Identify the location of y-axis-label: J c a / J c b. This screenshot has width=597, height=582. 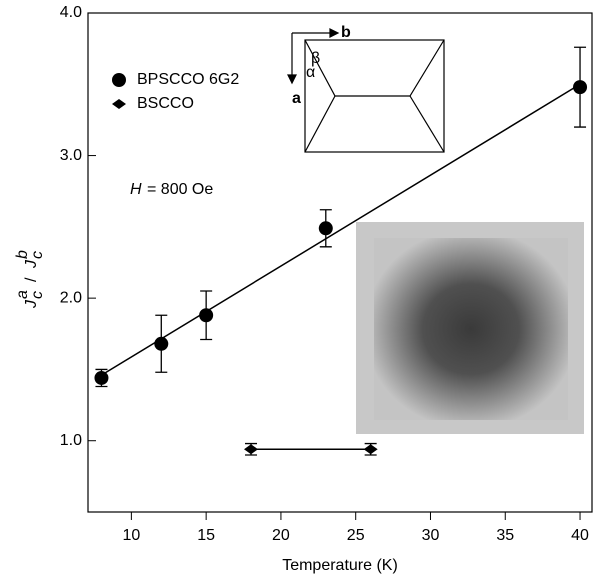
(30, 279).